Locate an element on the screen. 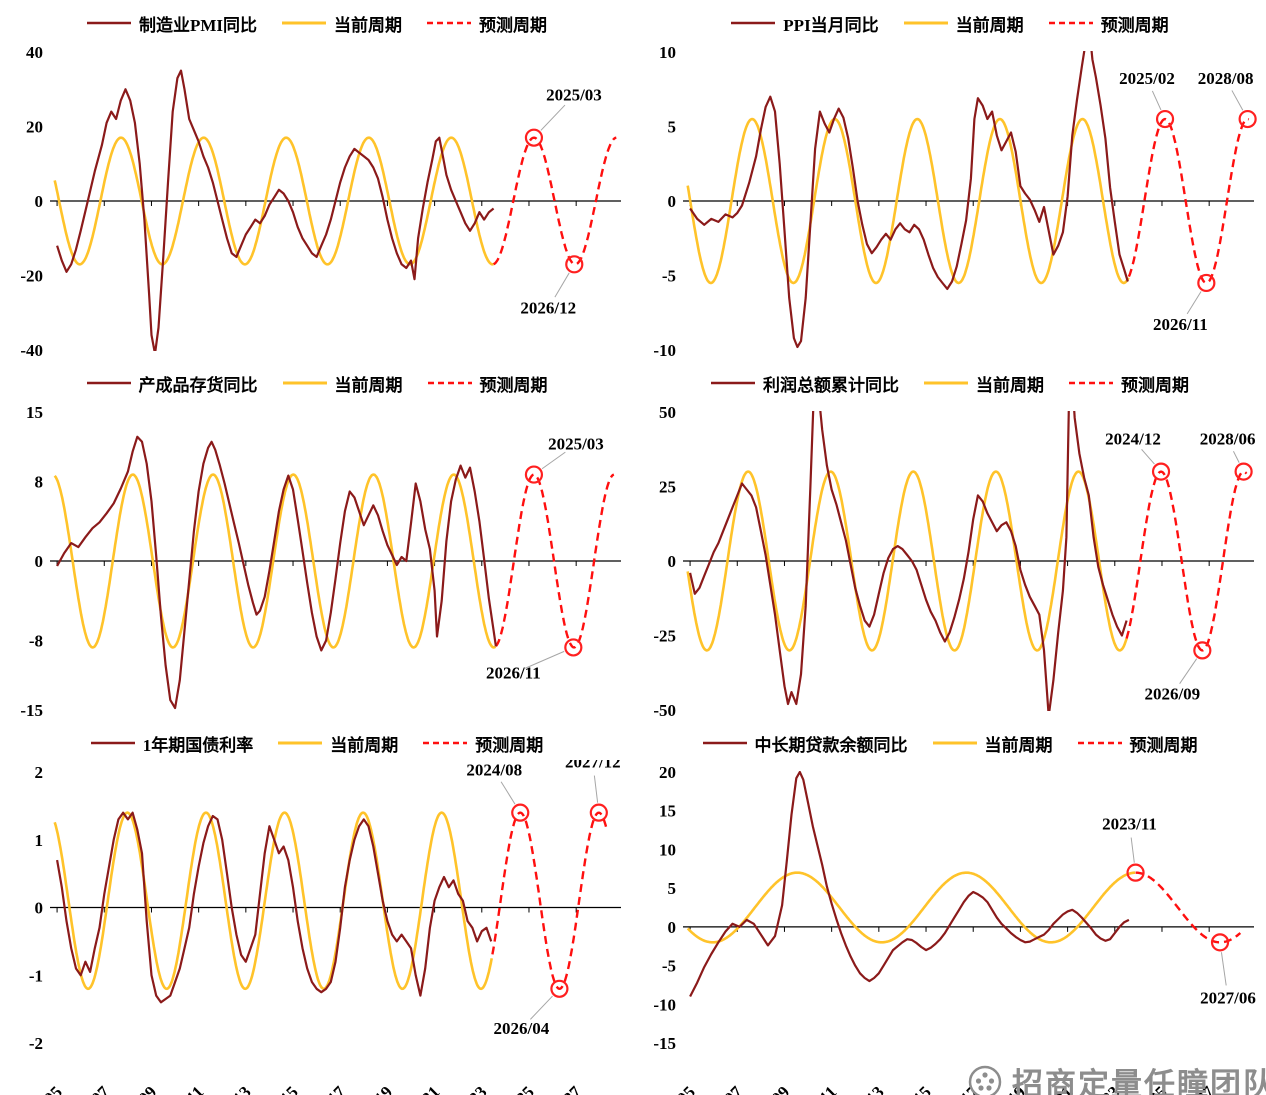  y-tick-label: 5 is located at coordinates (672, 888).